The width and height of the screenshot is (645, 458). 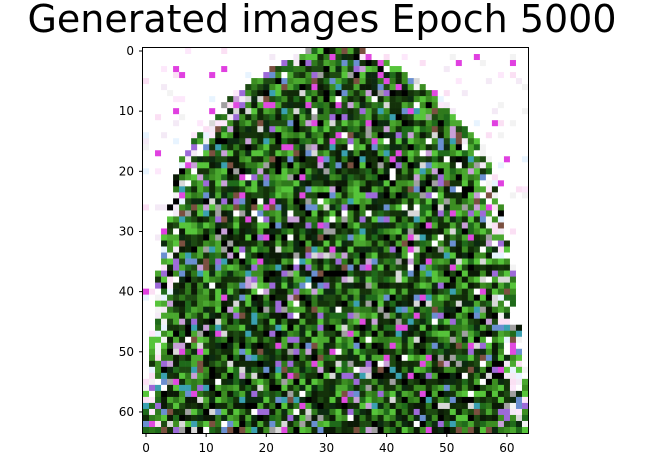 What do you see at coordinates (126, 292) in the screenshot?
I see `y-tick-label: 40` at bounding box center [126, 292].